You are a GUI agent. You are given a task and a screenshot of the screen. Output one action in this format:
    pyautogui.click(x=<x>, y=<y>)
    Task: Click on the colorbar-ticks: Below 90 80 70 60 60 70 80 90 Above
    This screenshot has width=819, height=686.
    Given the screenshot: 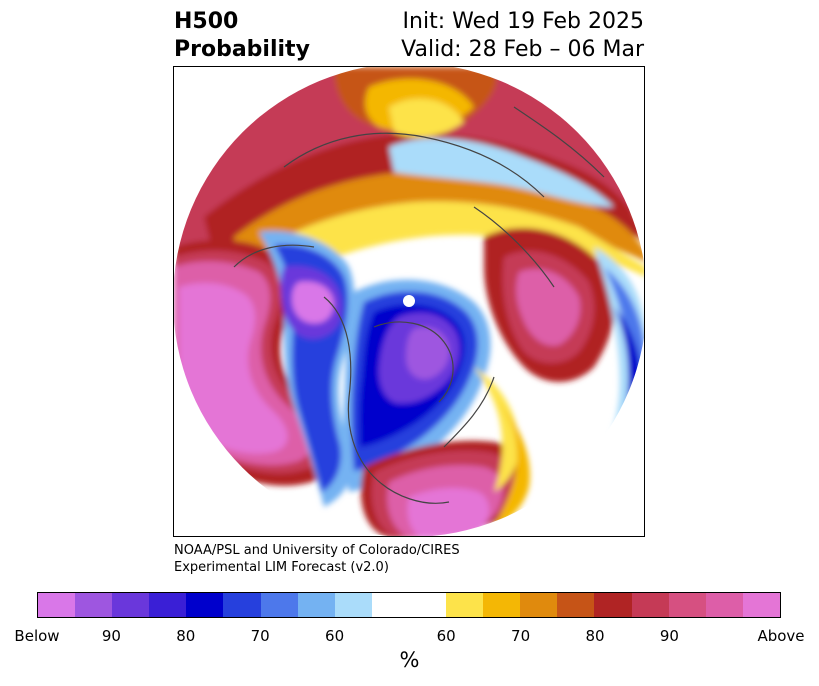 What is the action you would take?
    pyautogui.click(x=409, y=637)
    